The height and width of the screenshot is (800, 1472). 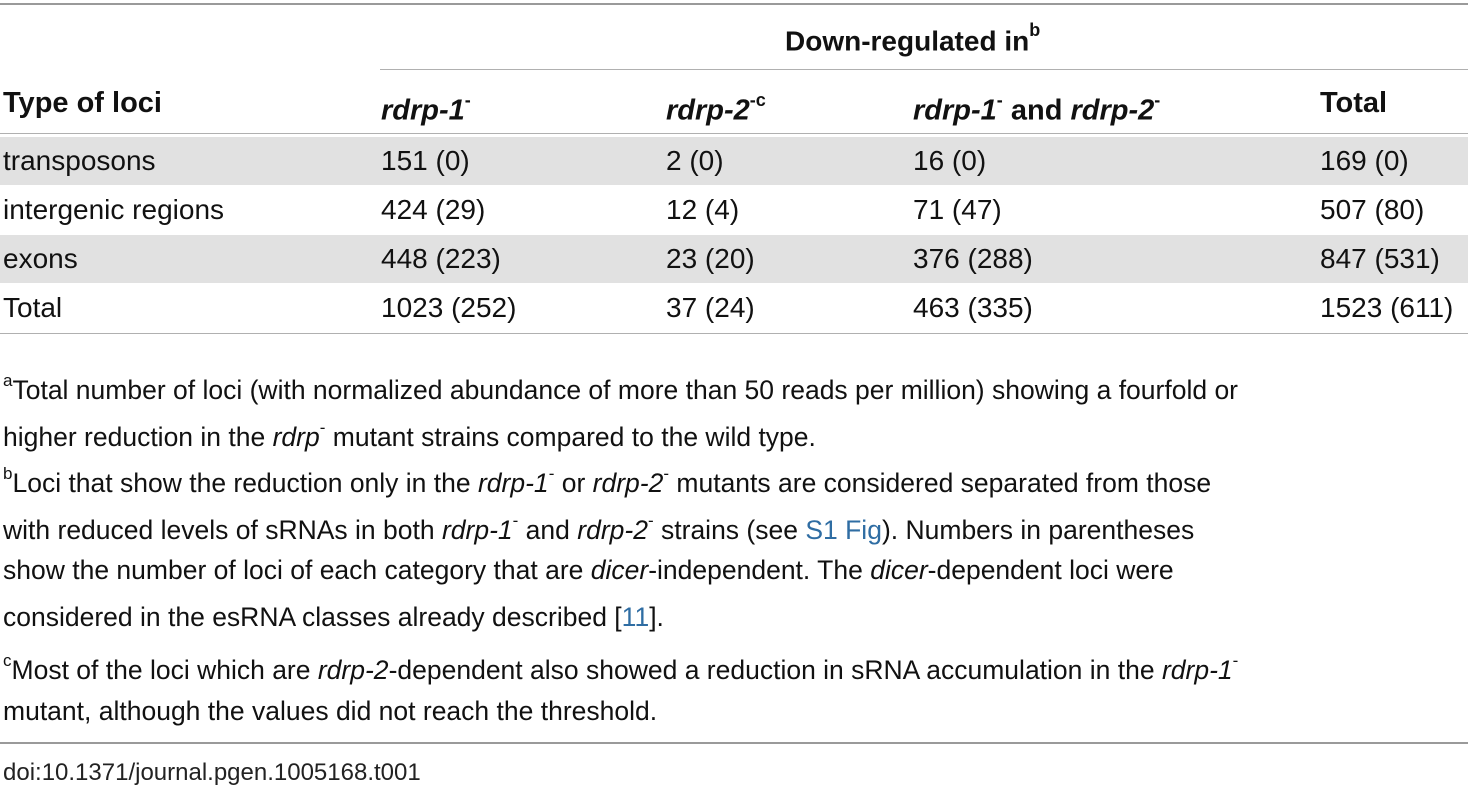 What do you see at coordinates (33, 307) in the screenshot?
I see `cell-type: Total` at bounding box center [33, 307].